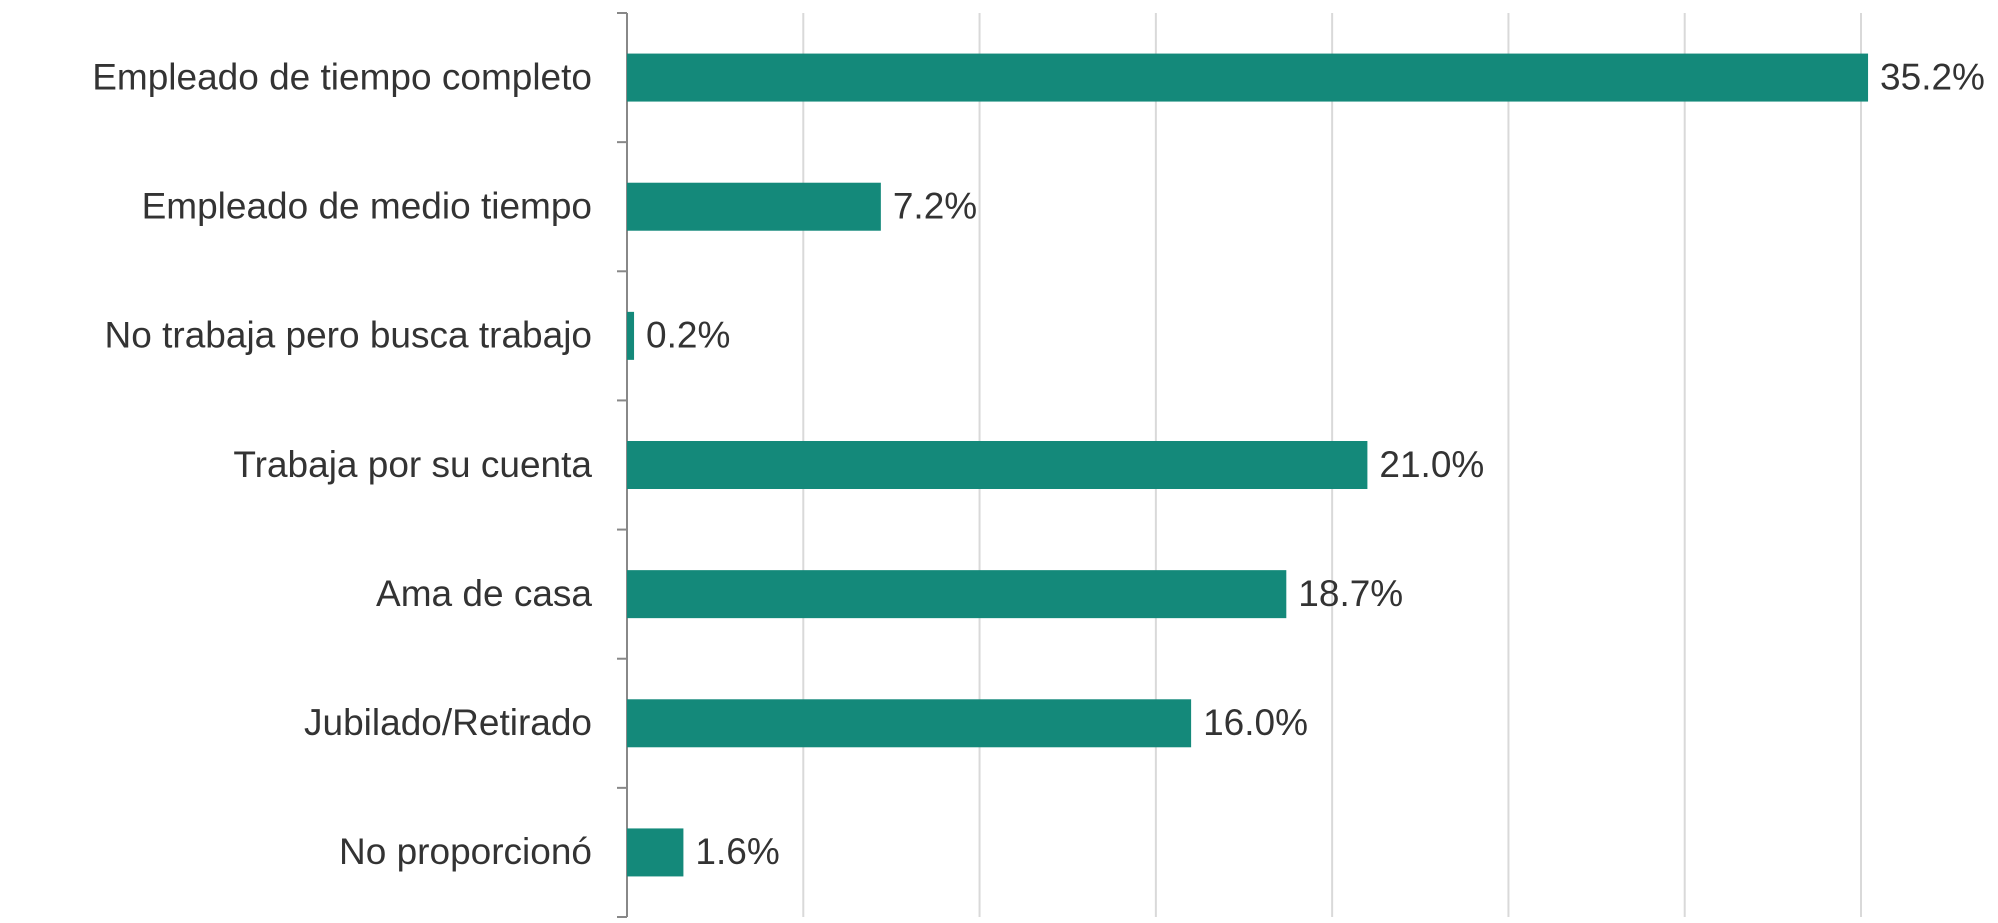  I want to click on data-label: 0.2%, so click(688, 335).